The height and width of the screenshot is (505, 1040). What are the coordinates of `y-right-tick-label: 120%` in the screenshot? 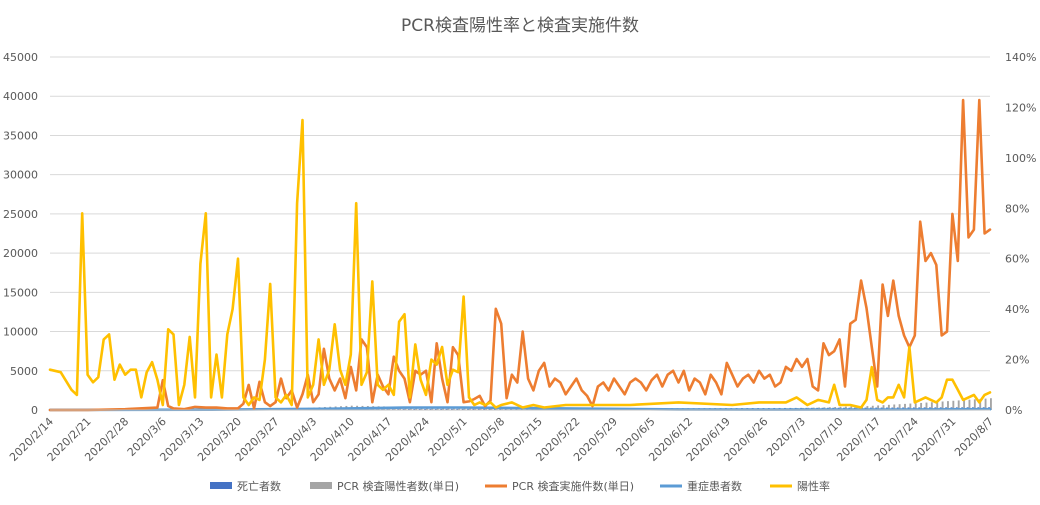 It's located at (1020, 107).